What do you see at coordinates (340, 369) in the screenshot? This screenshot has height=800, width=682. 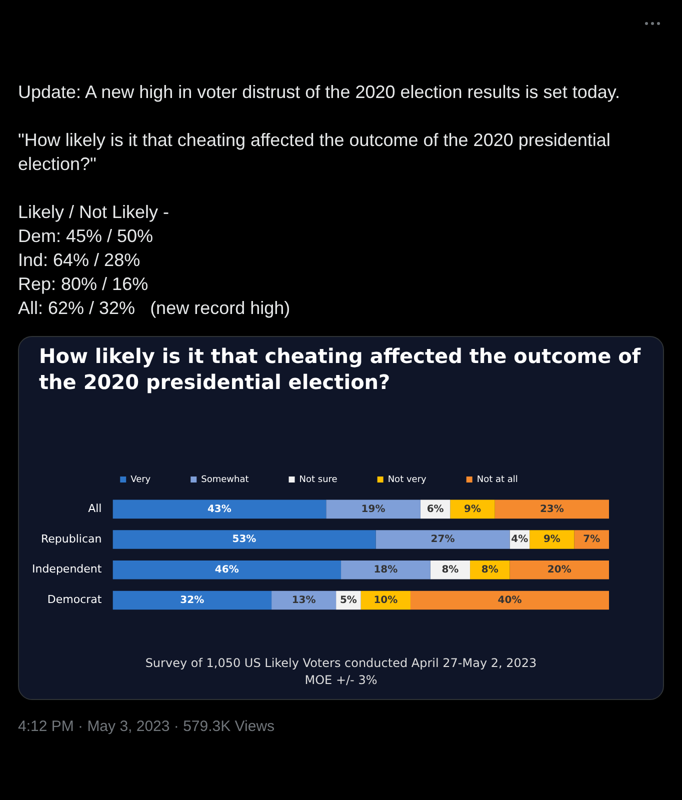 I see `chart-title: How likely is it that cheating affected the outcome of the 2020 presidential election?` at bounding box center [340, 369].